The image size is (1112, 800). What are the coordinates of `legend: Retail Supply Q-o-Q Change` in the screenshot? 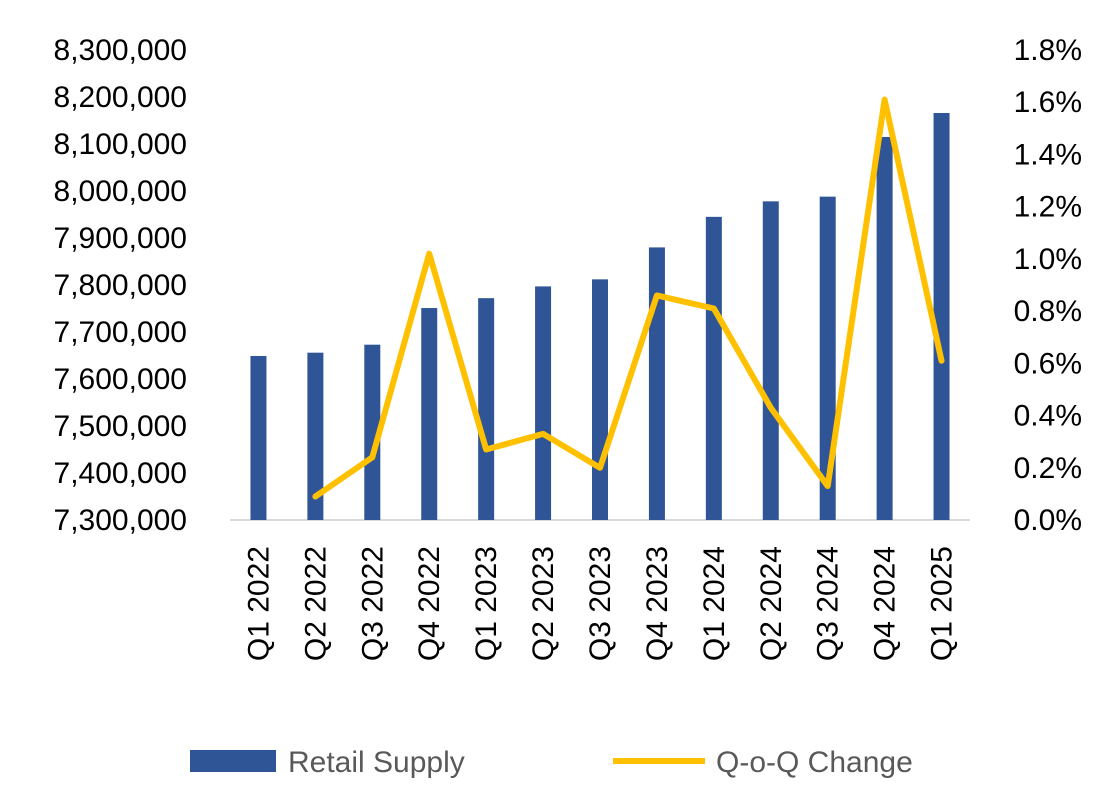 It's located at (551, 762).